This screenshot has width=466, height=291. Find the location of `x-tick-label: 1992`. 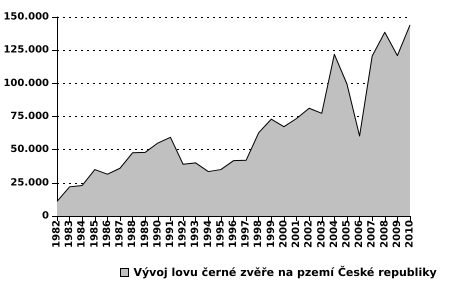

x-tick-label: 1992 is located at coordinates (183, 234).